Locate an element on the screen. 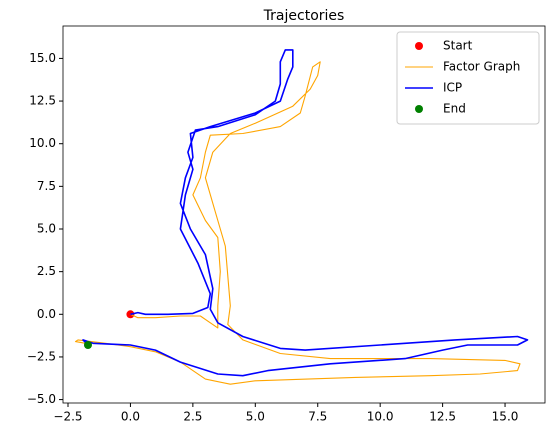  y-tick-label: 12.5 is located at coordinates (42, 101).